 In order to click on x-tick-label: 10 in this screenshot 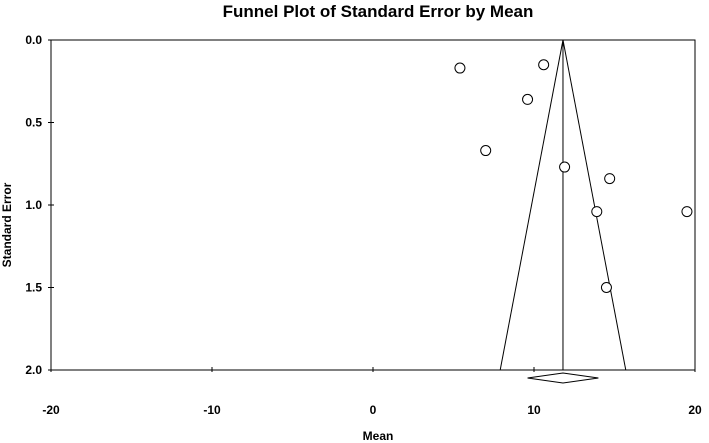, I will do `click(534, 410)`.